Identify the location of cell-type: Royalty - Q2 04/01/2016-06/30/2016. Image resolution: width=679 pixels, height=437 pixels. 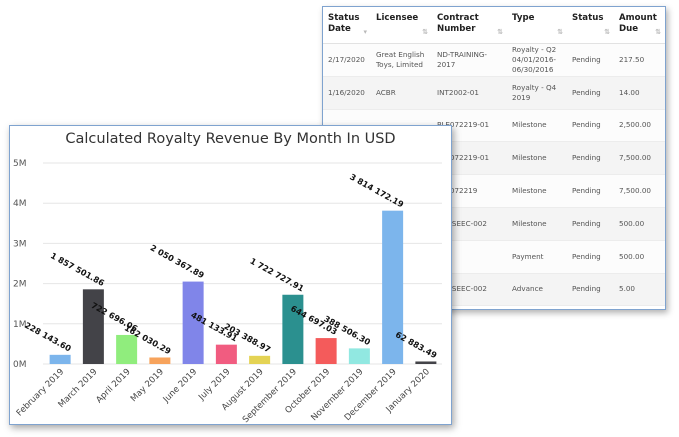
(537, 60).